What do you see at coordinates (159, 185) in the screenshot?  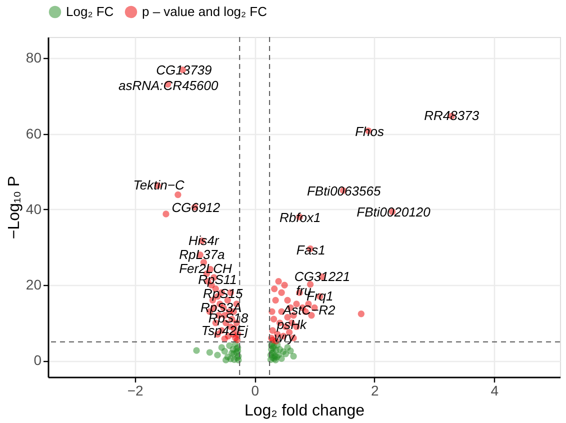 I see `annotation: Tektin−C` at bounding box center [159, 185].